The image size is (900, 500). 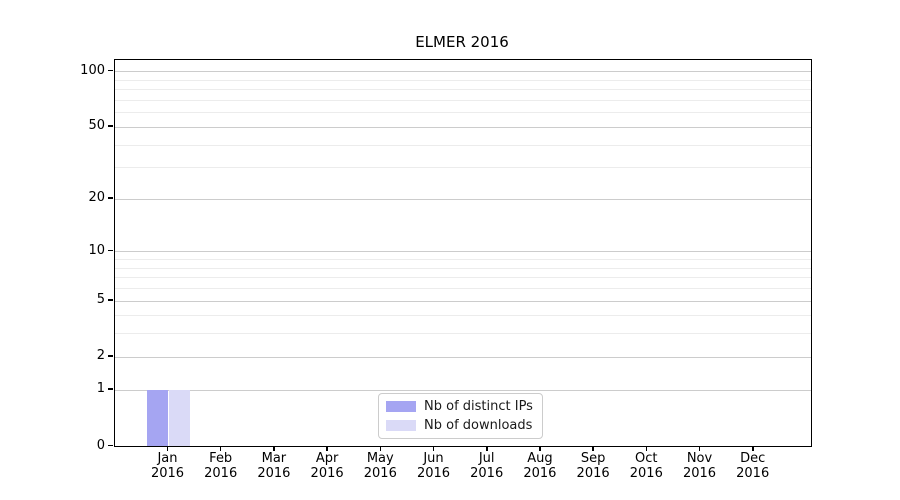 What do you see at coordinates (96, 126) in the screenshot?
I see `y-tick-label-50: 50` at bounding box center [96, 126].